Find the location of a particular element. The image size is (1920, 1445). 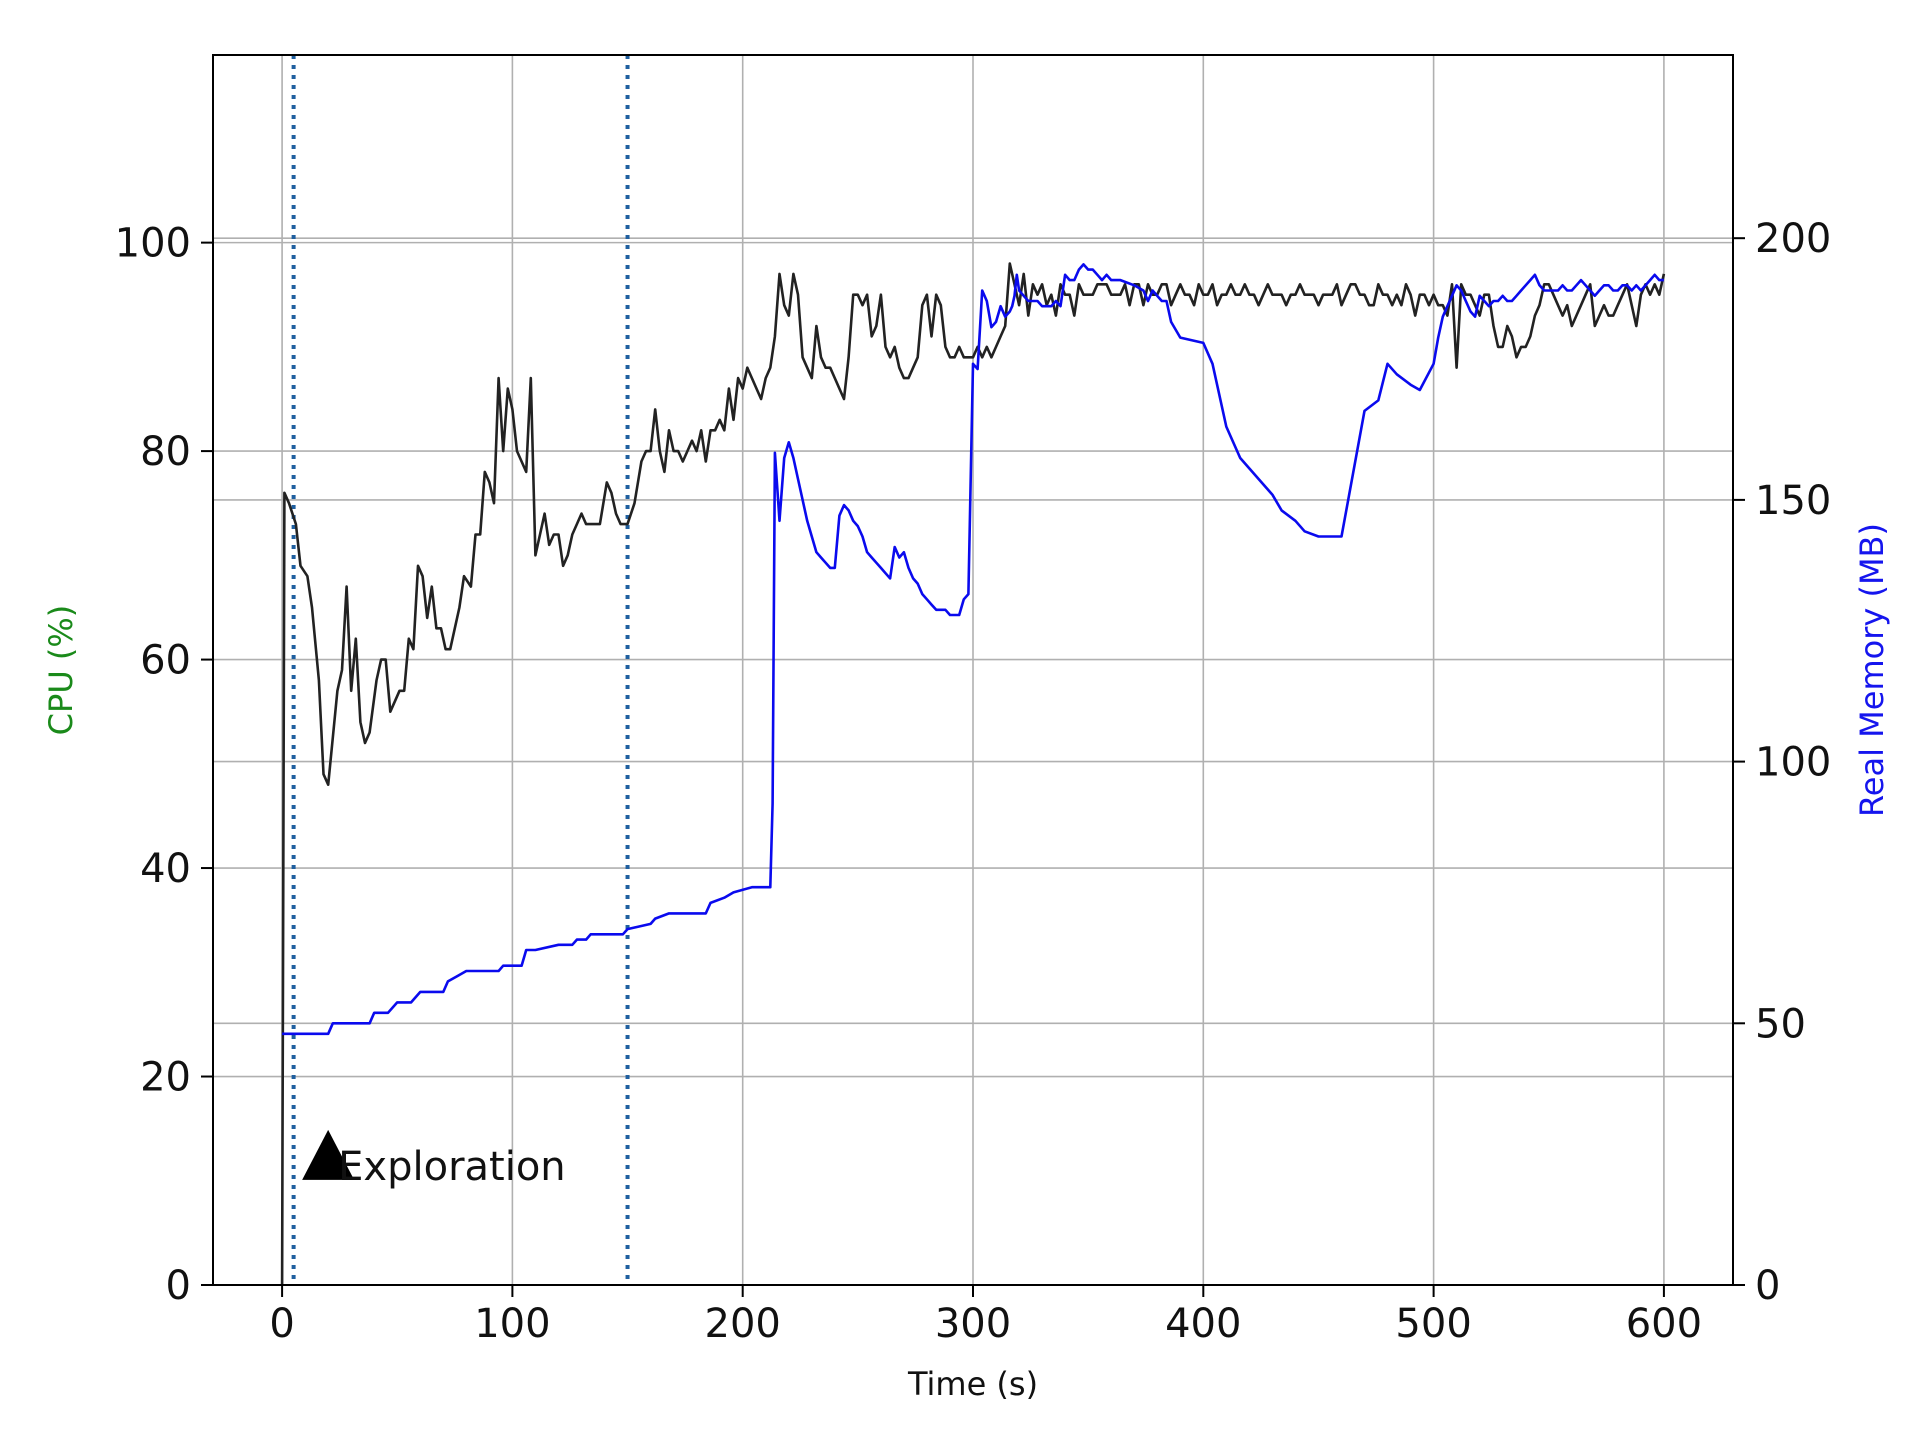

x-tick-label: 500 is located at coordinates (1433, 1324).